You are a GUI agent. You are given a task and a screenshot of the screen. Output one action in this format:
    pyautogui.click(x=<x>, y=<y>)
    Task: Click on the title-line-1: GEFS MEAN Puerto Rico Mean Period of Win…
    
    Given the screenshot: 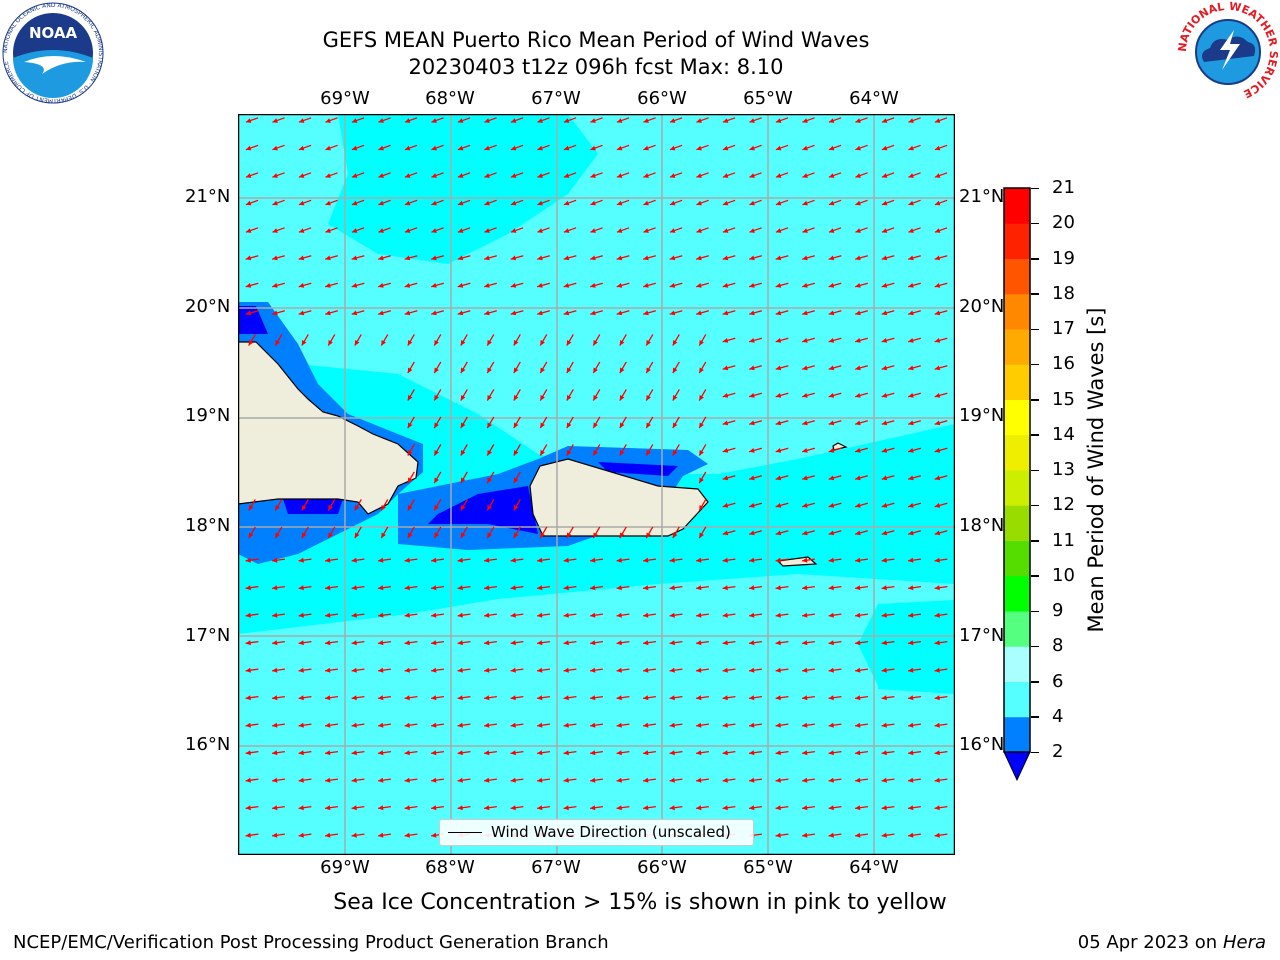 What is the action you would take?
    pyautogui.click(x=596, y=40)
    